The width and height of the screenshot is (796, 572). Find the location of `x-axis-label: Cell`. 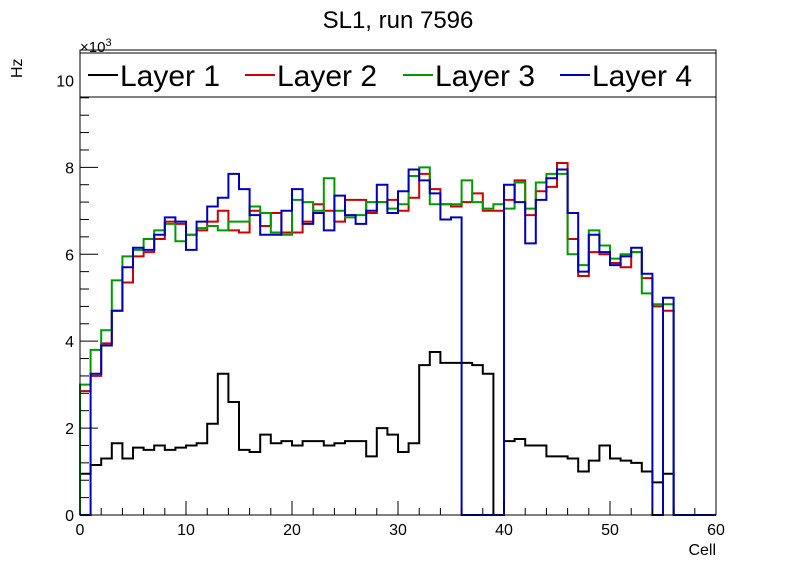

x-axis-label: Cell is located at coordinates (702, 550).